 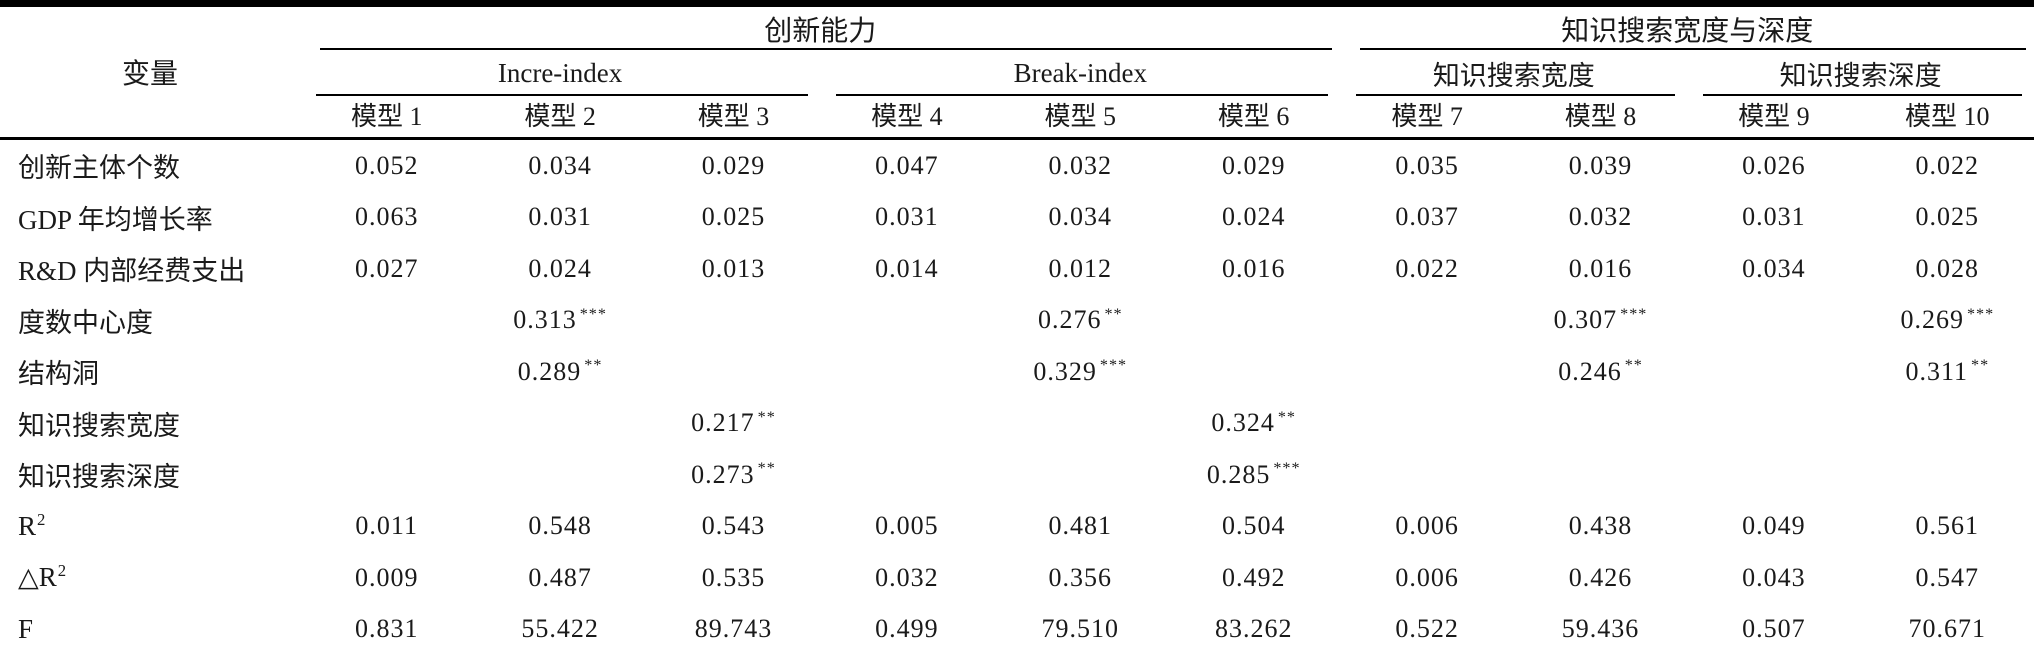 What do you see at coordinates (1253, 118) in the screenshot?
I see `model-header: 模型 6` at bounding box center [1253, 118].